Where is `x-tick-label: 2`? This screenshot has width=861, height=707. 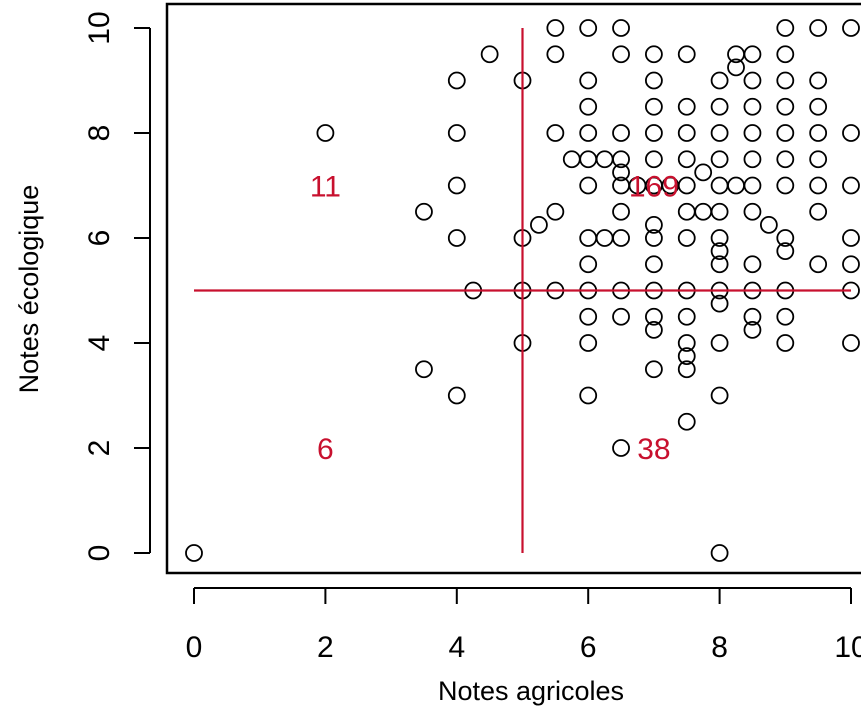 x-tick-label: 2 is located at coordinates (325, 647).